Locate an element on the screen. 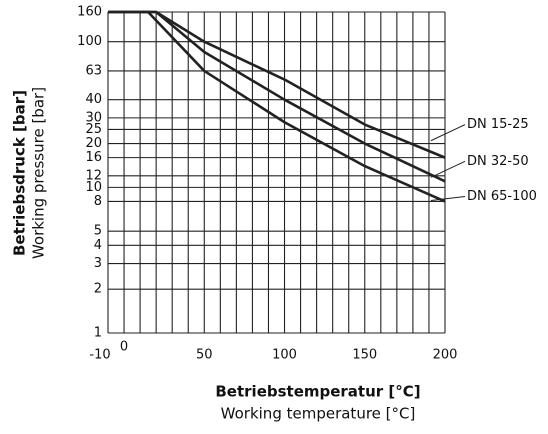  y-tick-label: 30 is located at coordinates (93, 117).